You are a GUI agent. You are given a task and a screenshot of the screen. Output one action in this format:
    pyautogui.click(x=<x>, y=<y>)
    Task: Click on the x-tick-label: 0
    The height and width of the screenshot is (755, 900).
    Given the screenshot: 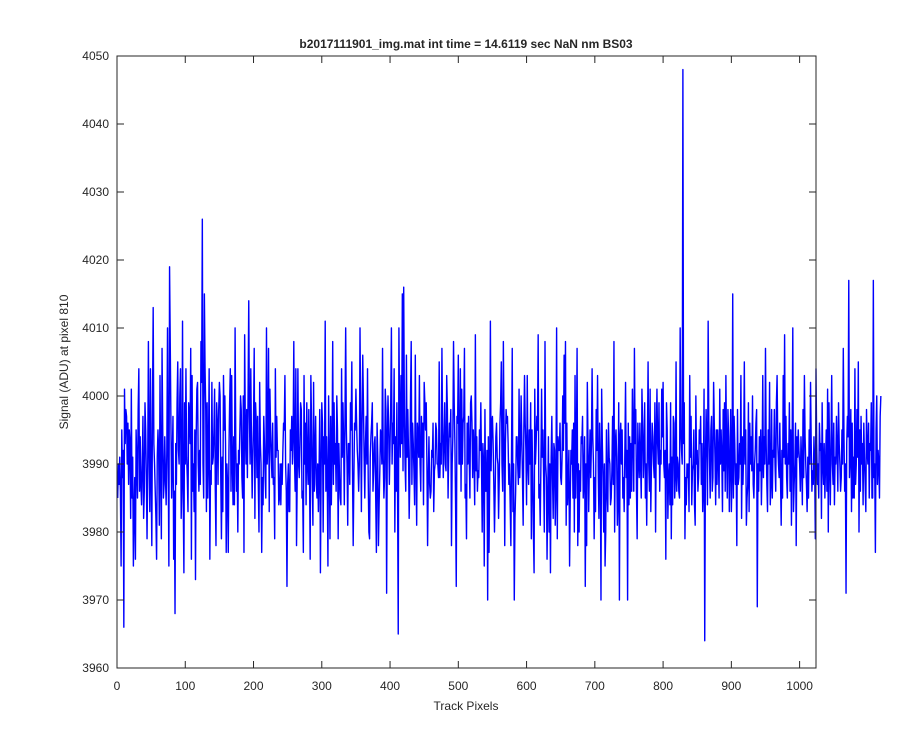 What is the action you would take?
    pyautogui.click(x=117, y=686)
    